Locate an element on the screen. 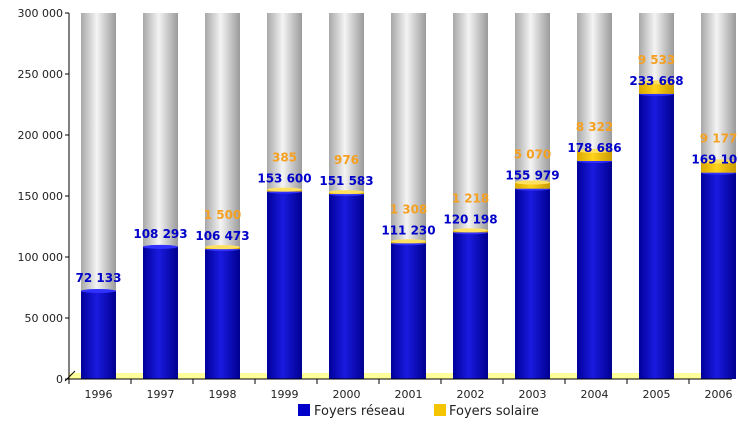 Image resolution: width=738 pixels, height=429 pixels. x-tick-label: 2003 is located at coordinates (533, 394).